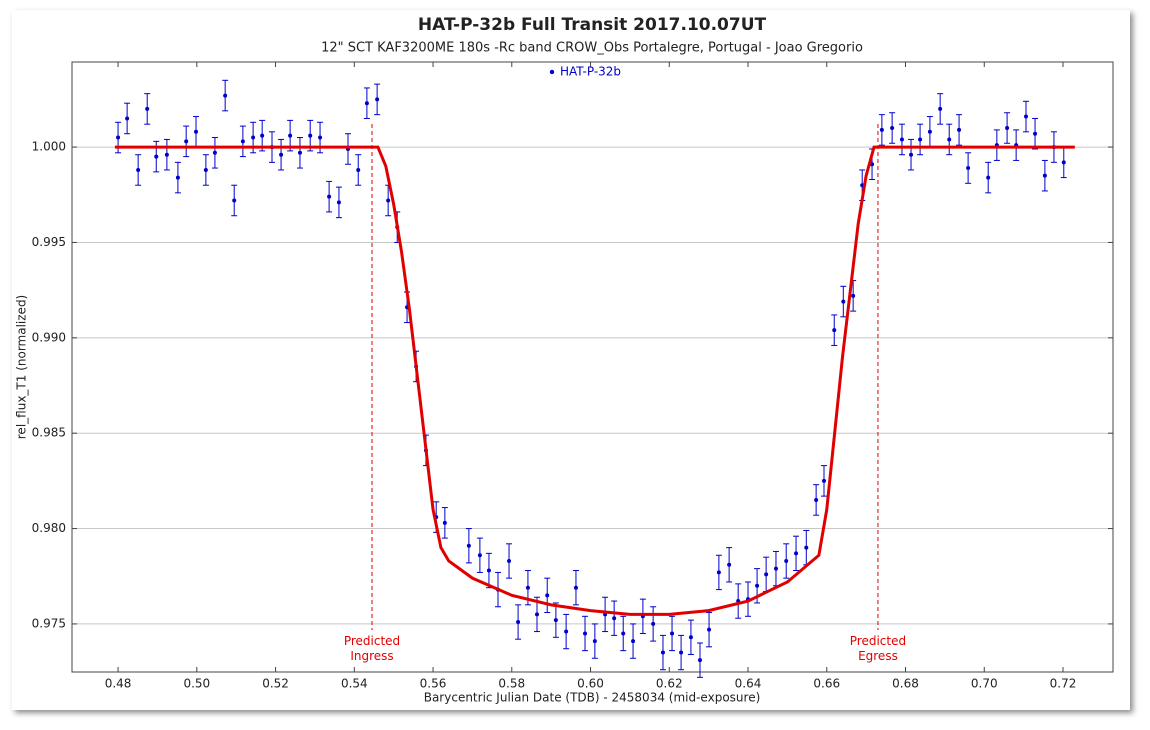 The height and width of the screenshot is (730, 1150). What do you see at coordinates (49, 242) in the screenshot?
I see `y-tick-label: 0.995` at bounding box center [49, 242].